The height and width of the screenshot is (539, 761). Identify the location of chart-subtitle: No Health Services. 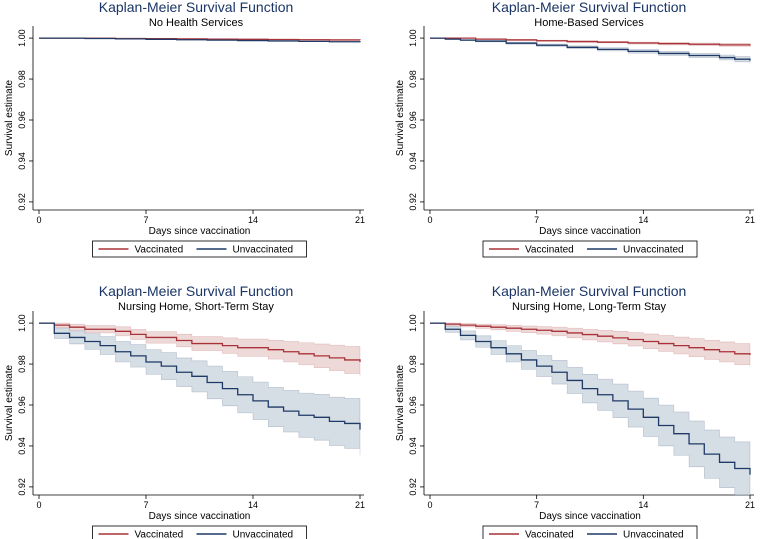
(196, 23).